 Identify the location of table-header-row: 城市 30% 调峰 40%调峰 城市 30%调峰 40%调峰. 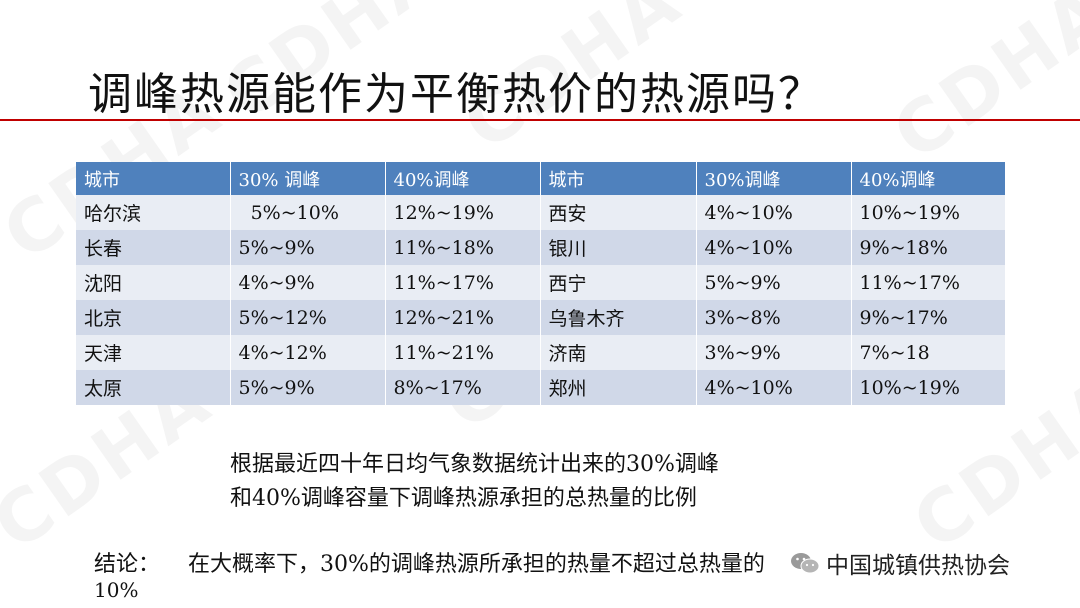
(541, 178).